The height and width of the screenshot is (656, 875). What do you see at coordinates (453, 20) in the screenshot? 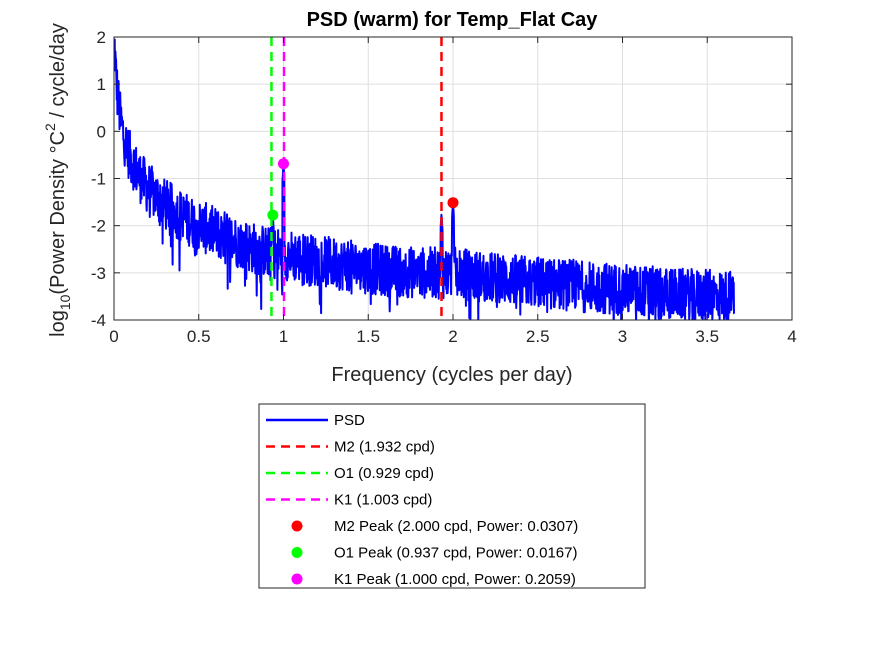
I see `chart-title: PSD (warm) for Temp_Flat Cay` at bounding box center [453, 20].